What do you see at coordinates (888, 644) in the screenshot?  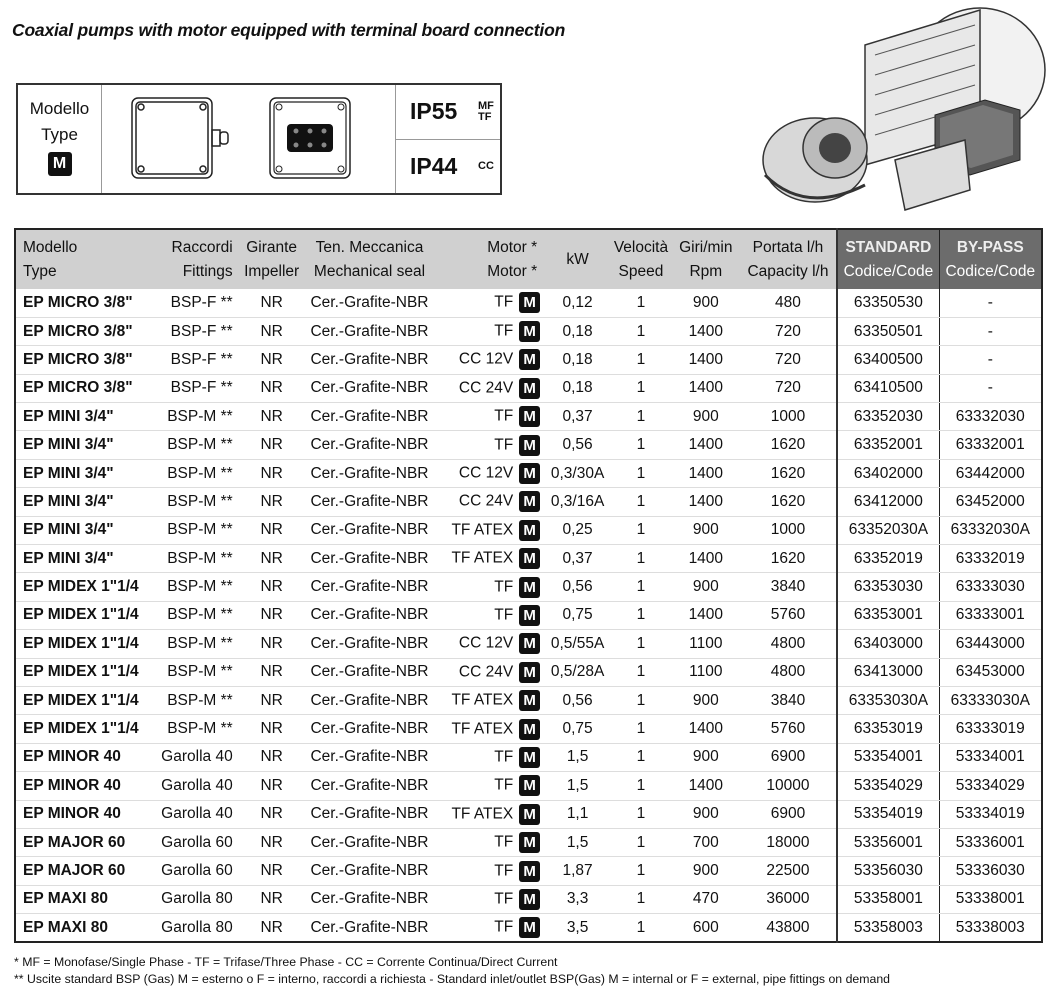 I see `cell-standard-code: 63403000` at bounding box center [888, 644].